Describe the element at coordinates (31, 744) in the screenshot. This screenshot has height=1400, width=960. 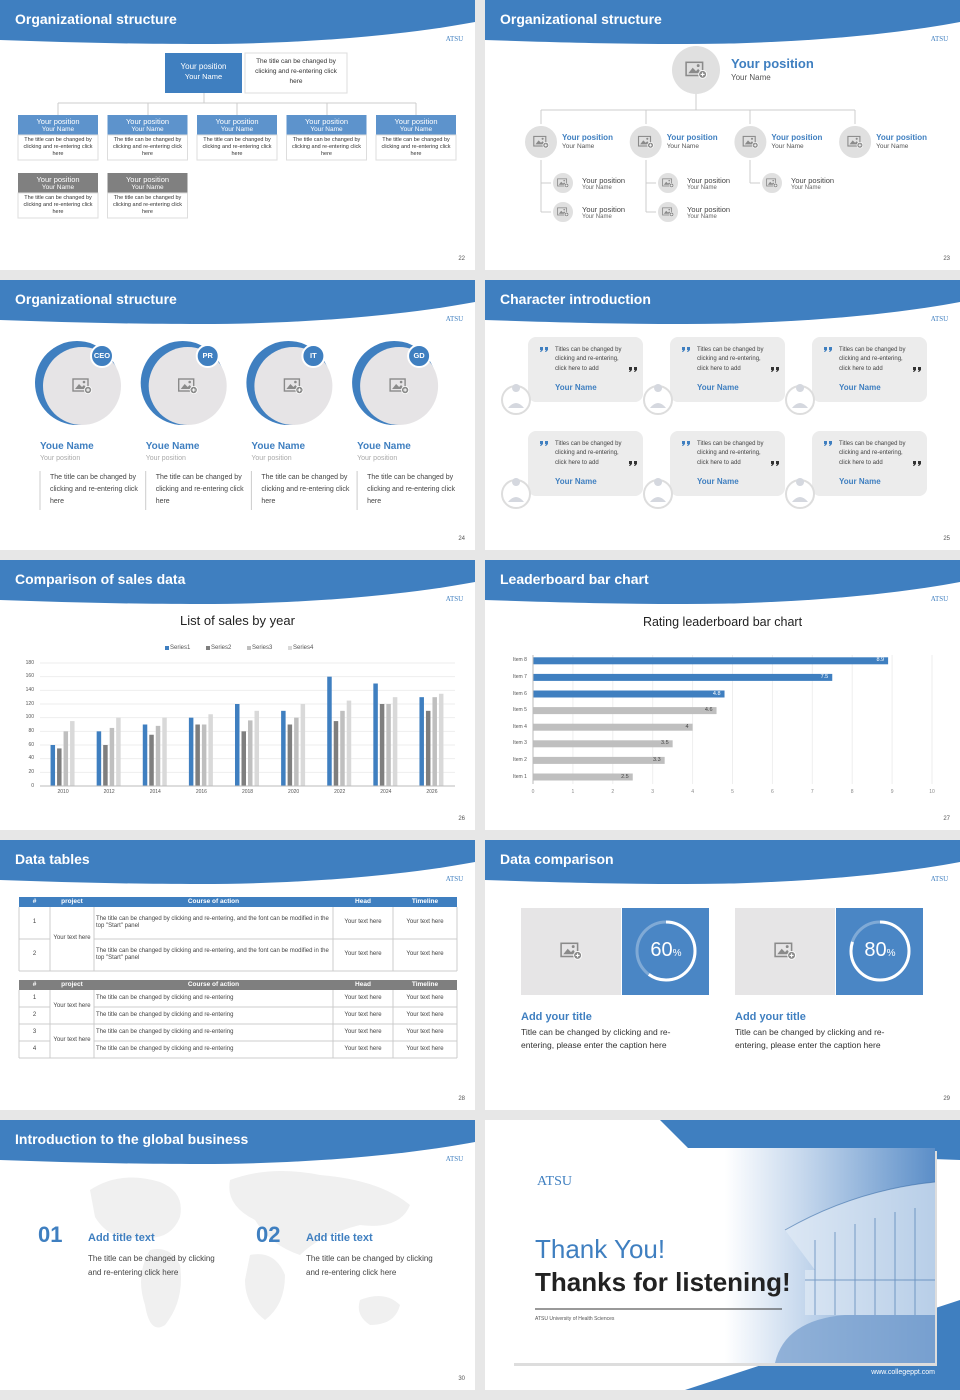
I see `y-tick-label: 60` at that location.